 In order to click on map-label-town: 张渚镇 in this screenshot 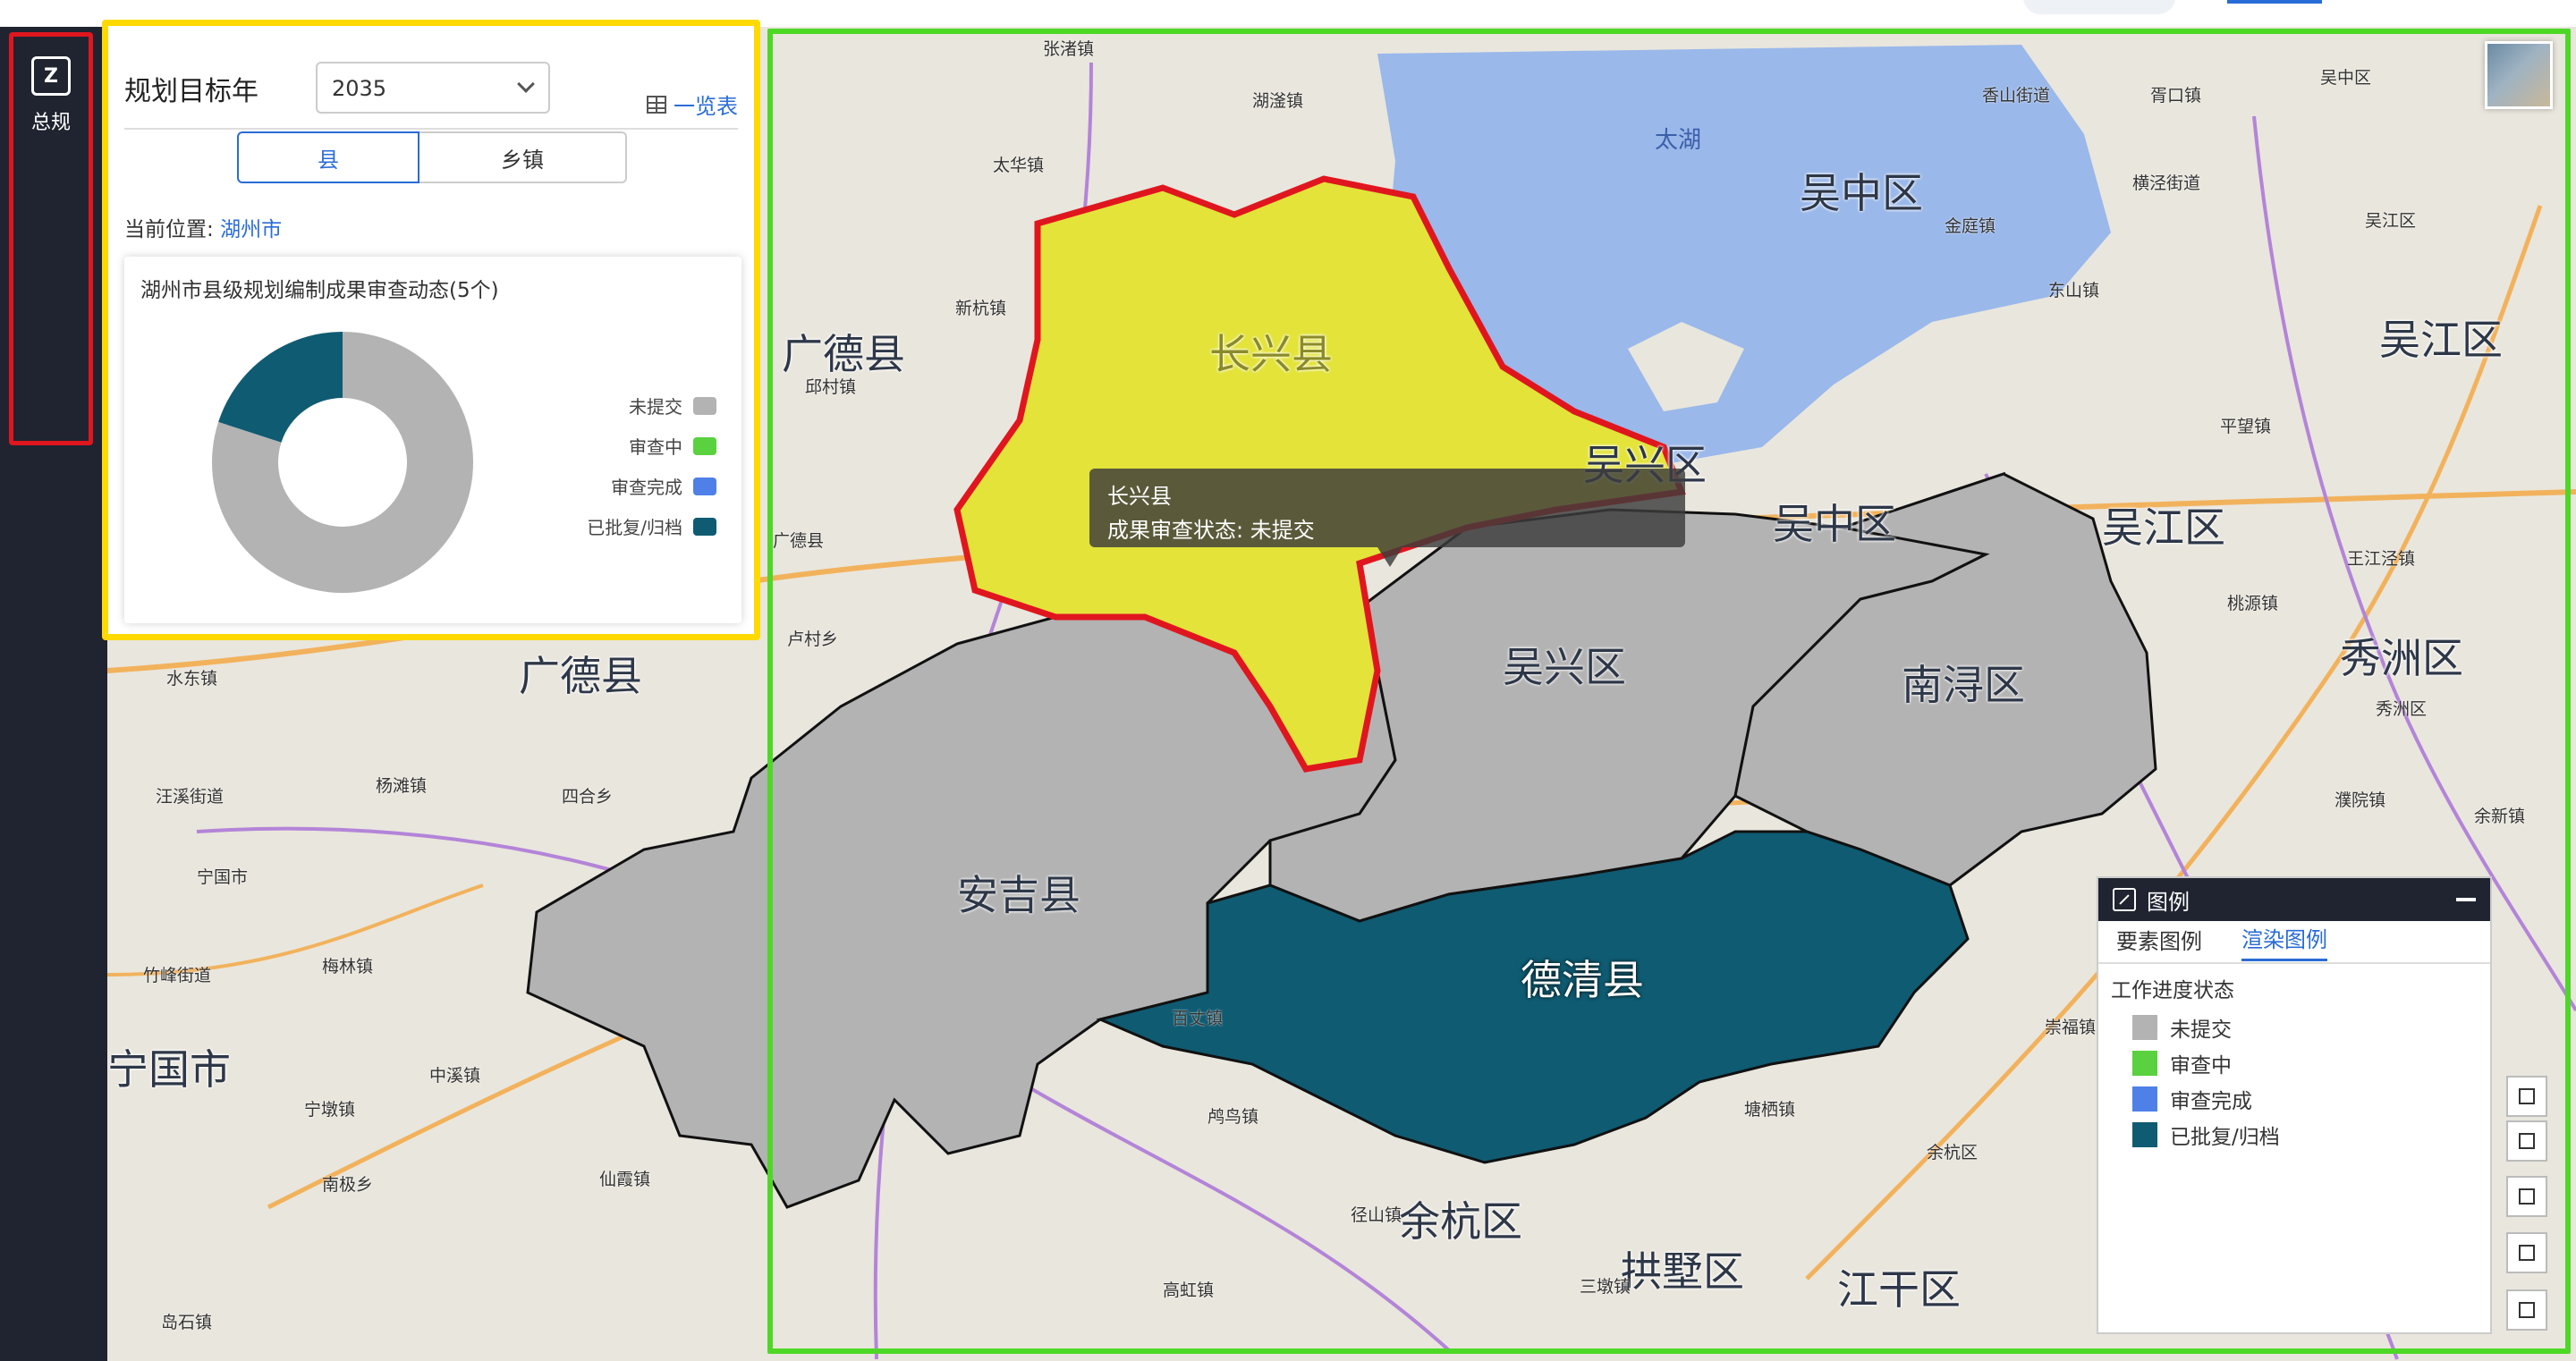, I will do `click(1069, 49)`.